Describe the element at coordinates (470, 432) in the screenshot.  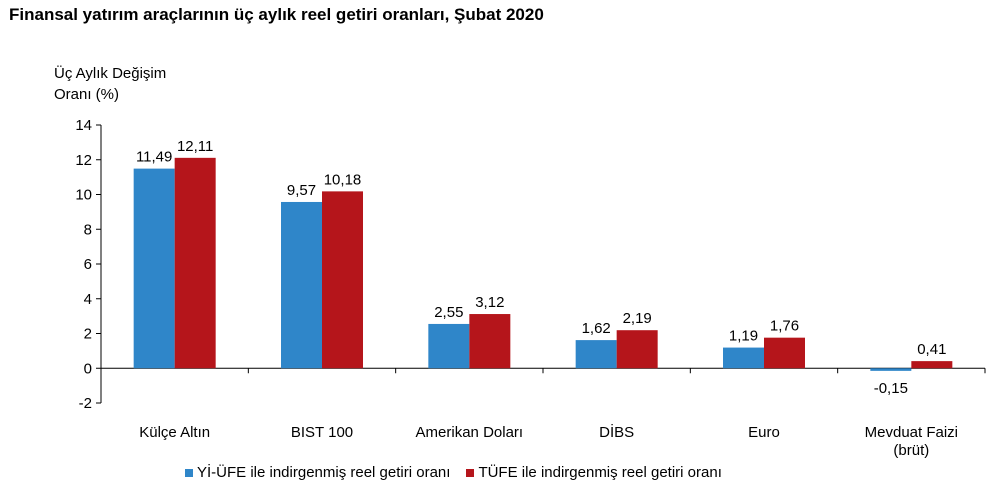
I see `x-category-label: Amerikan Doları` at that location.